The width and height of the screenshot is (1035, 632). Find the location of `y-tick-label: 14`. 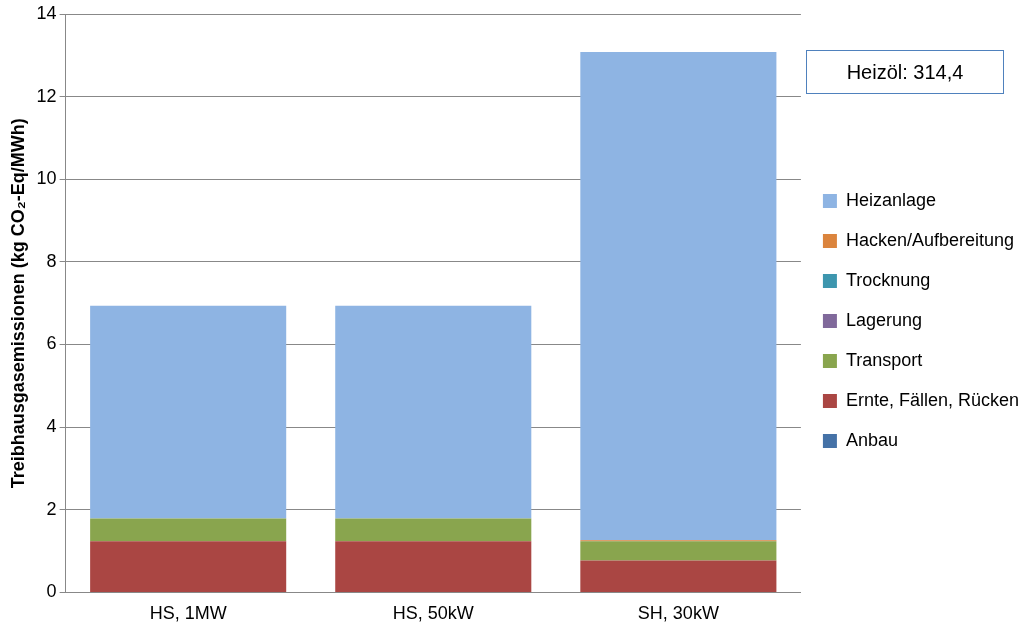

y-tick-label: 14 is located at coordinates (46, 12).